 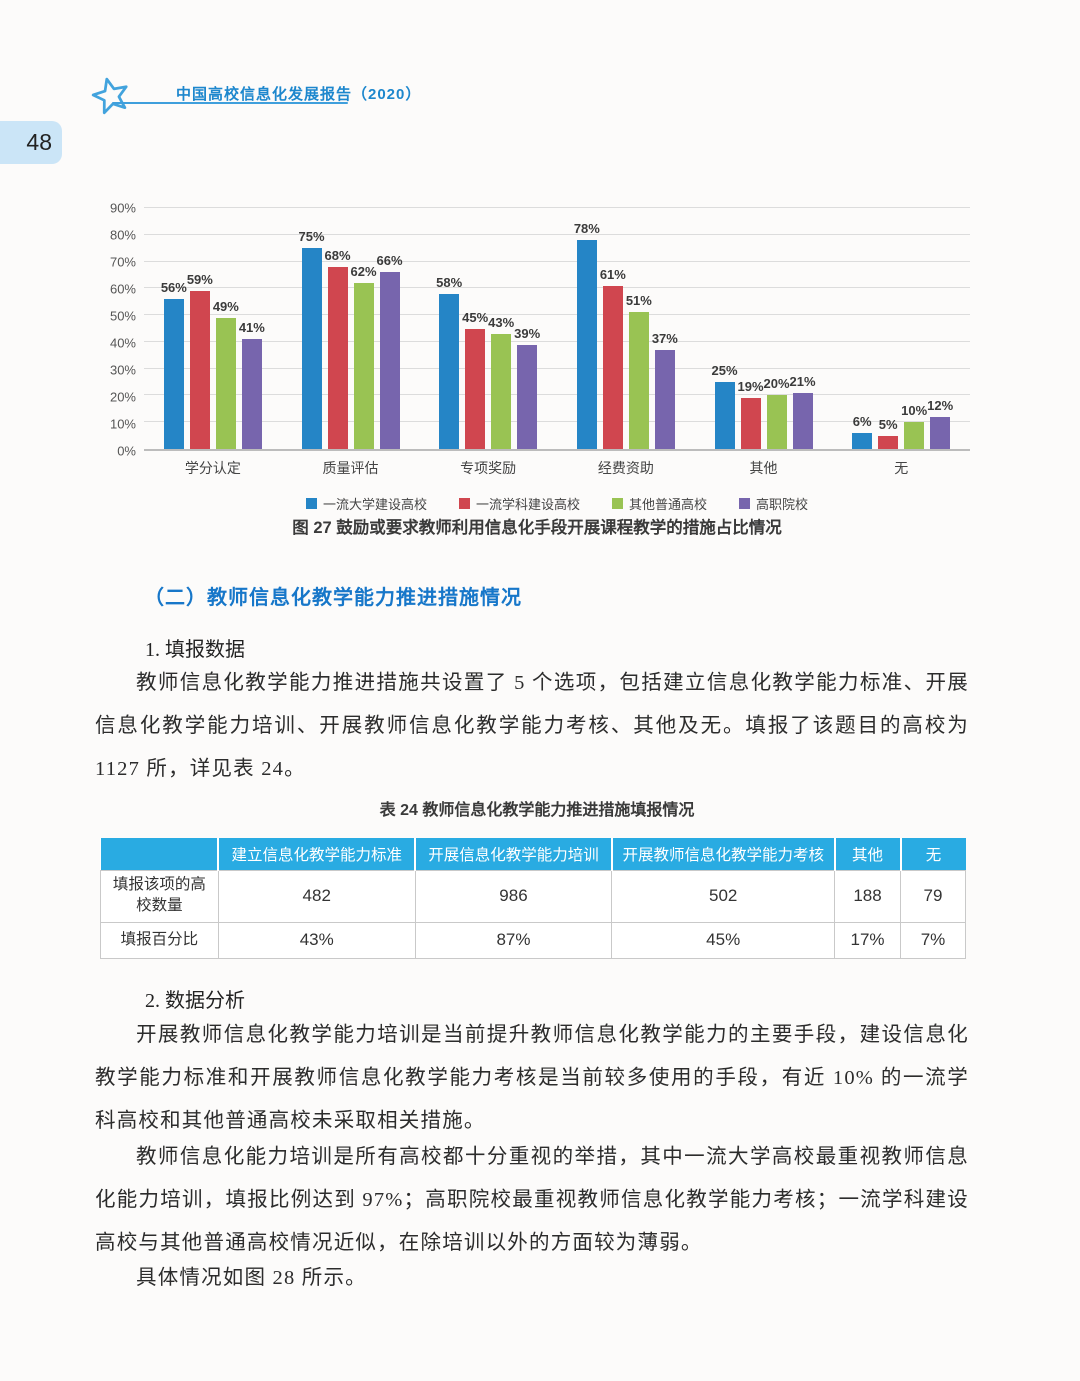 What do you see at coordinates (449, 328) in the screenshot?
I see `bar-slot: 58%` at bounding box center [449, 328].